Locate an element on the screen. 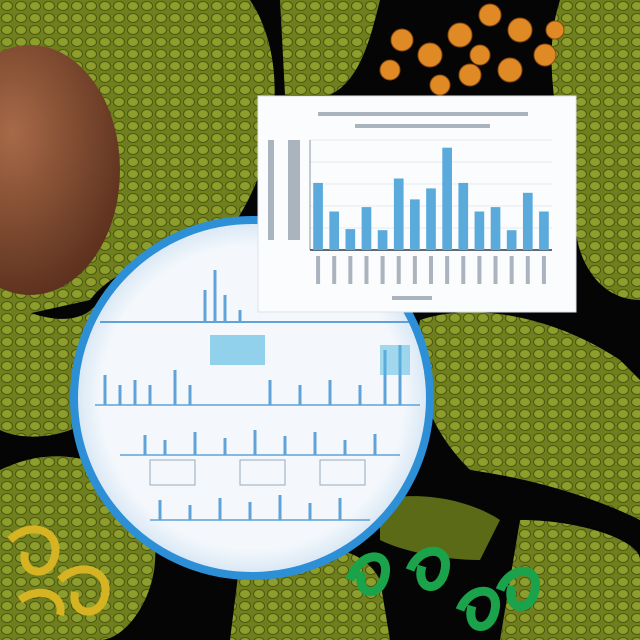  orange-cluster is located at coordinates (472, 49).